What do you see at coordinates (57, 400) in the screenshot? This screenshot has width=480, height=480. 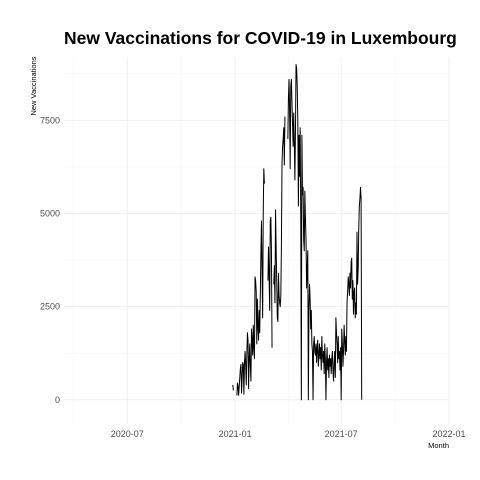 I see `y-tick-label: 0` at bounding box center [57, 400].